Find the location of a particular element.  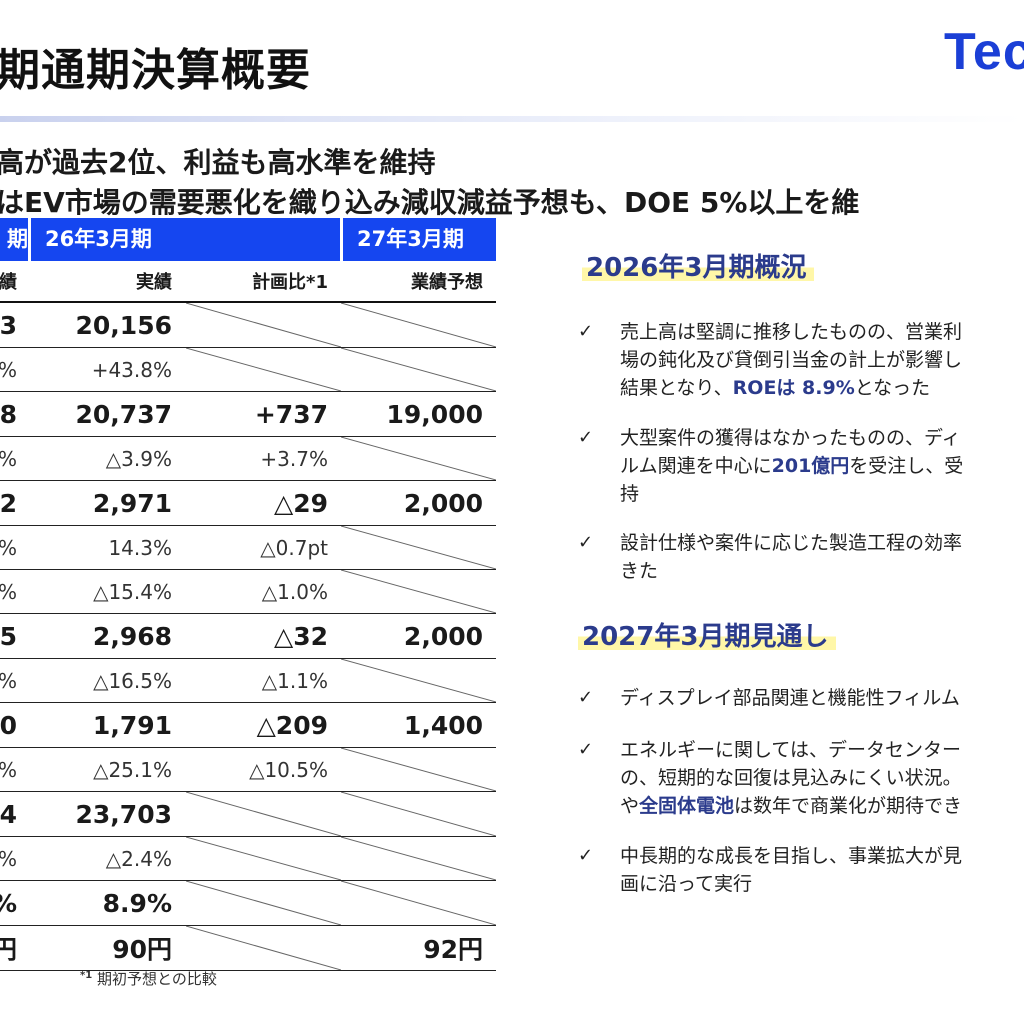

bullet-line: ディスプレイ部品関連と機能性フィルム is located at coordinates (822, 698).